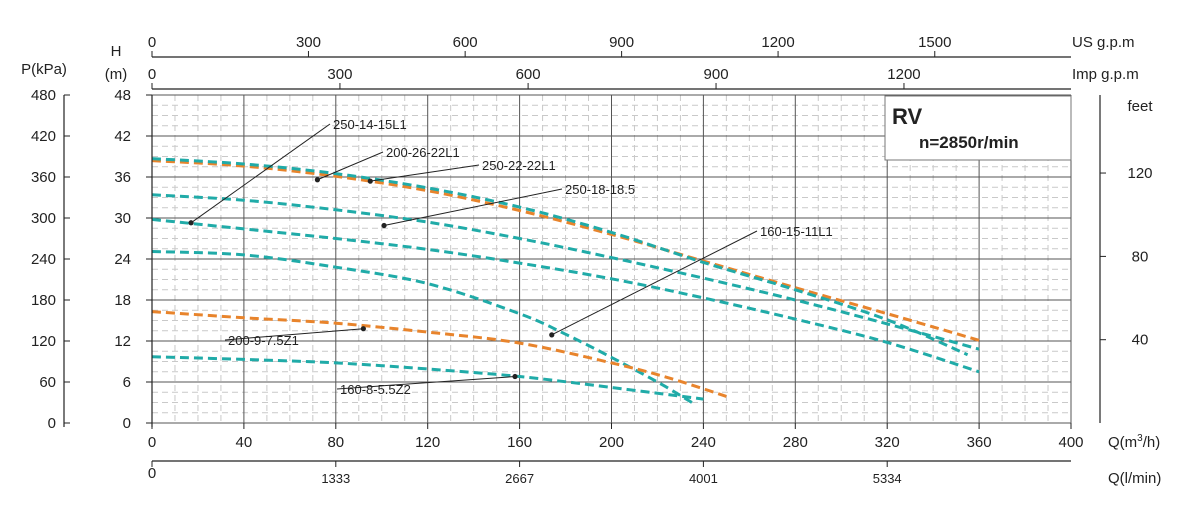 This screenshot has width=1200, height=519. I want to click on feet-tick-label: 80, so click(1140, 256).